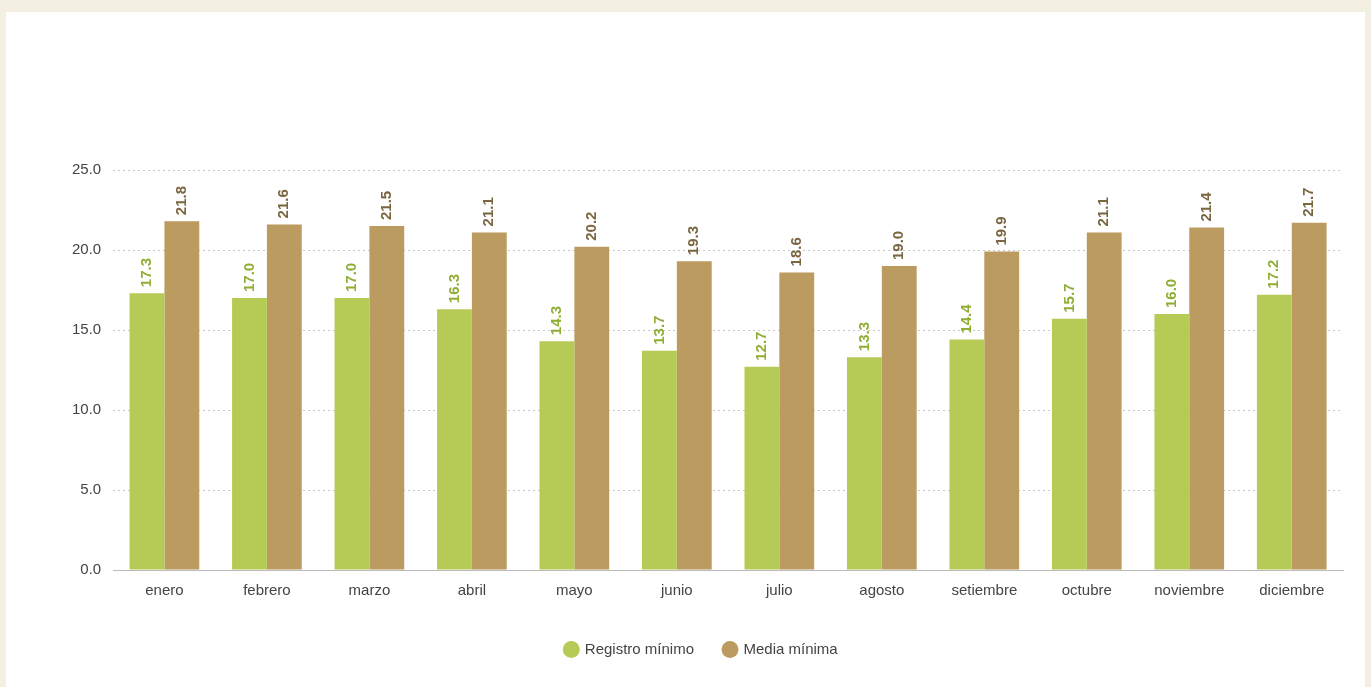 The height and width of the screenshot is (687, 1371). What do you see at coordinates (898, 245) in the screenshot?
I see `data-label: 19.0` at bounding box center [898, 245].